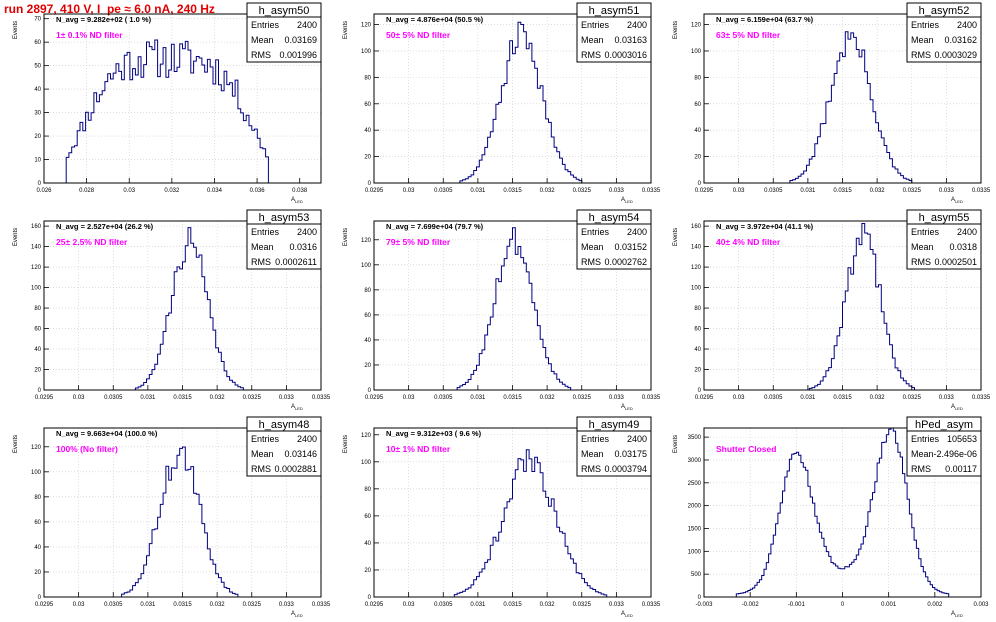  What do you see at coordinates (443, 605) in the screenshot?
I see `x-tick-label: 0.0305` at bounding box center [443, 605].